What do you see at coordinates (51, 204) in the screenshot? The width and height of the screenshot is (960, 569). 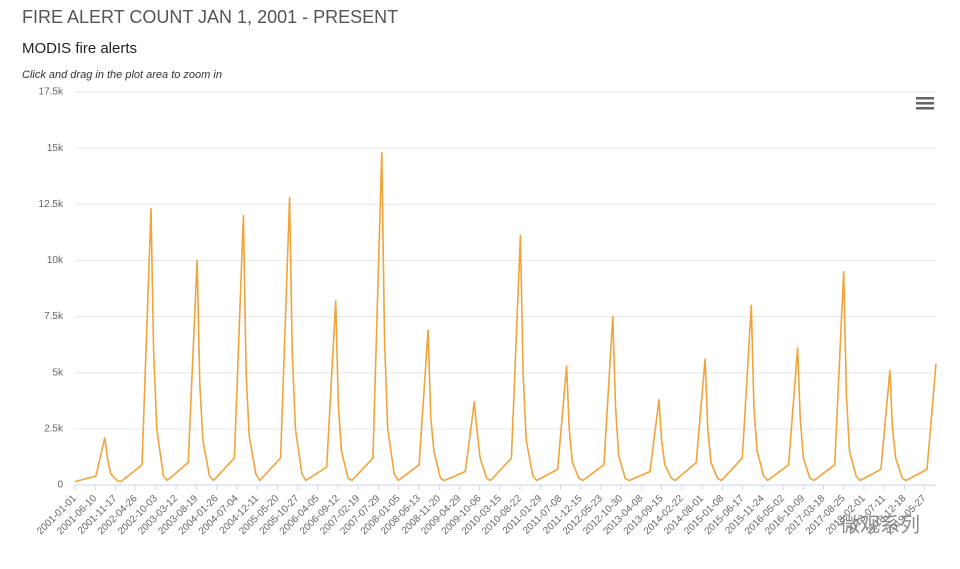 I see `y-tick-label: 12.5k` at bounding box center [51, 204].